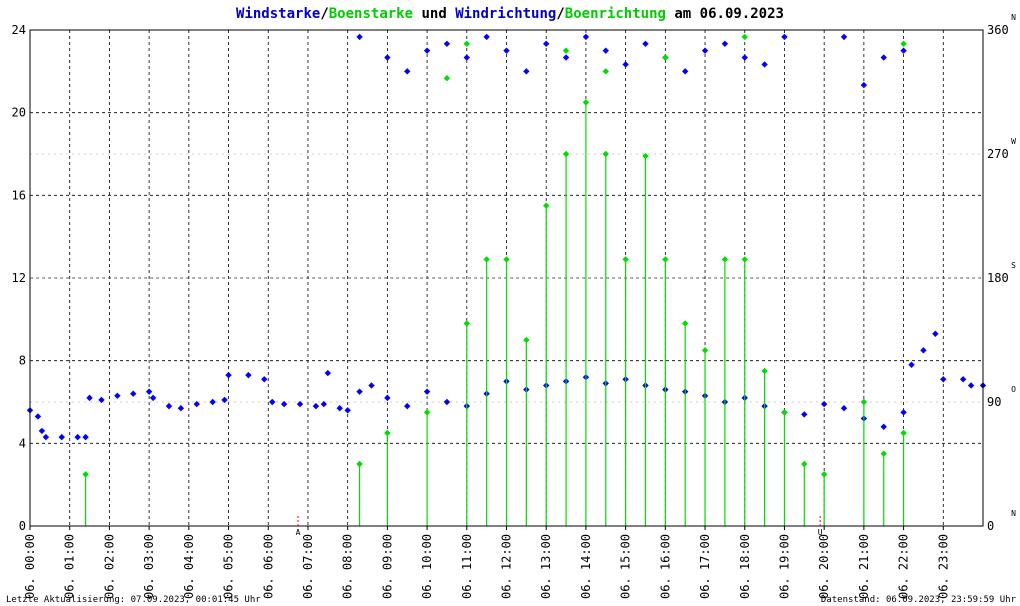  Describe the element at coordinates (1013, 389) in the screenshot. I see `compass-letter: O` at that location.